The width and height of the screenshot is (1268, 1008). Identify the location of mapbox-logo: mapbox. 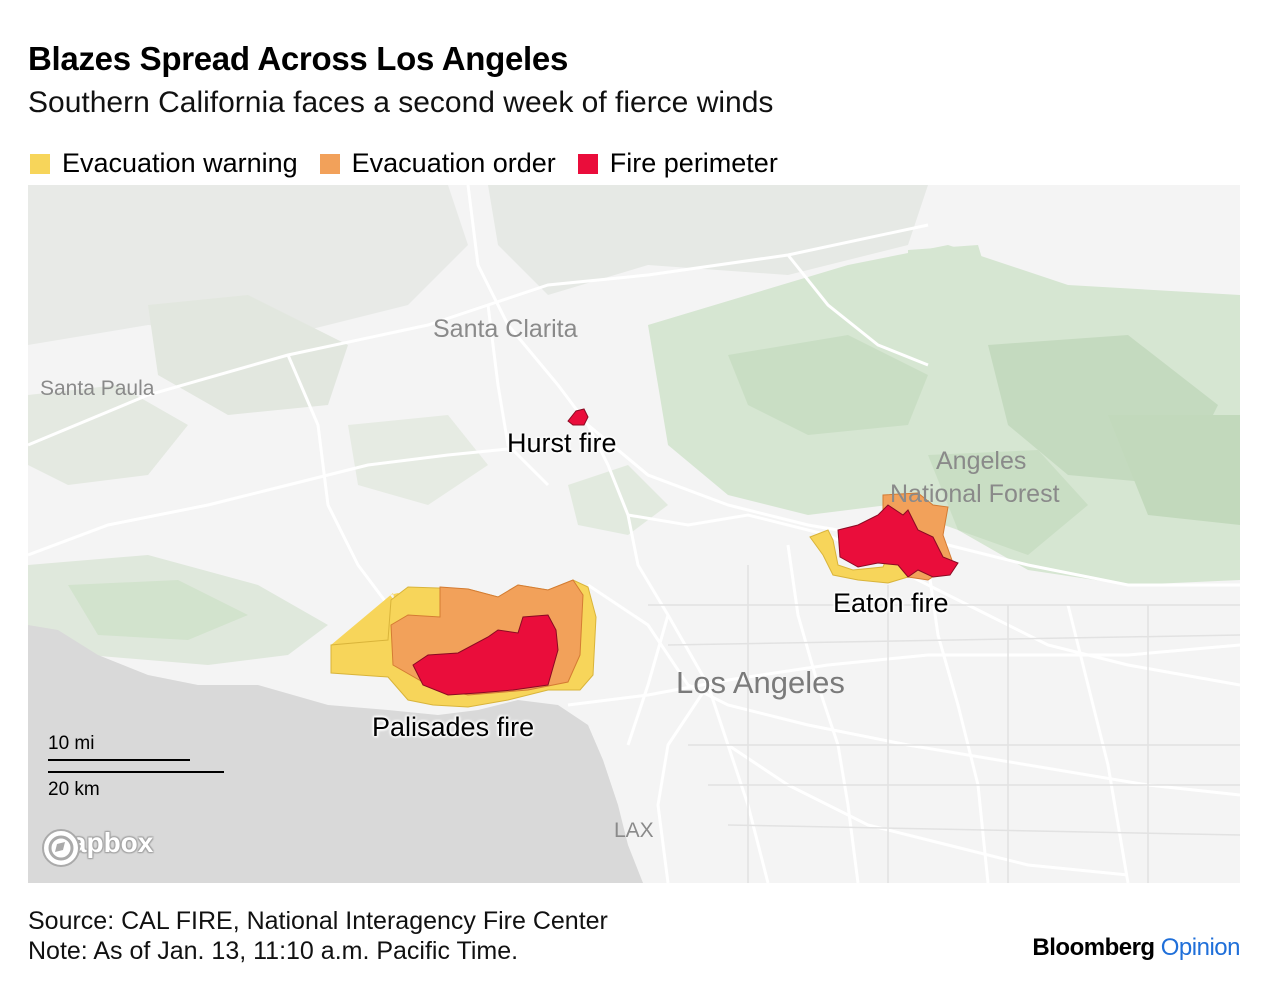
(96, 847).